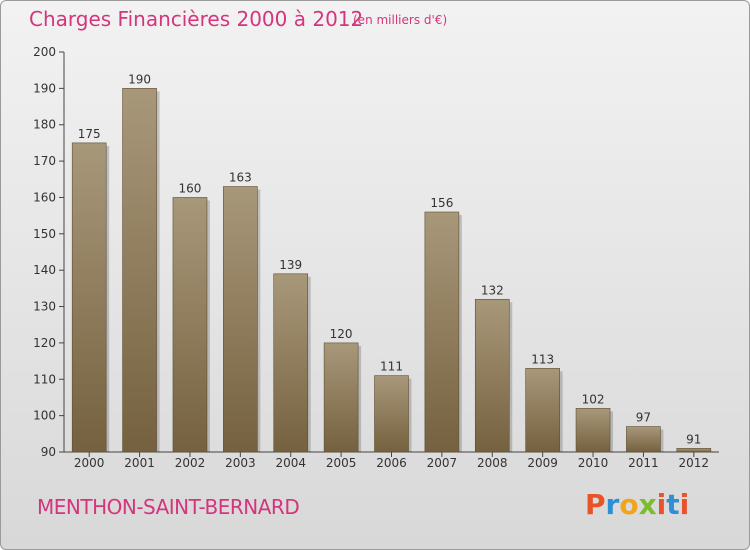  What do you see at coordinates (44, 125) in the screenshot?
I see `y-tick-label: 180` at bounding box center [44, 125].